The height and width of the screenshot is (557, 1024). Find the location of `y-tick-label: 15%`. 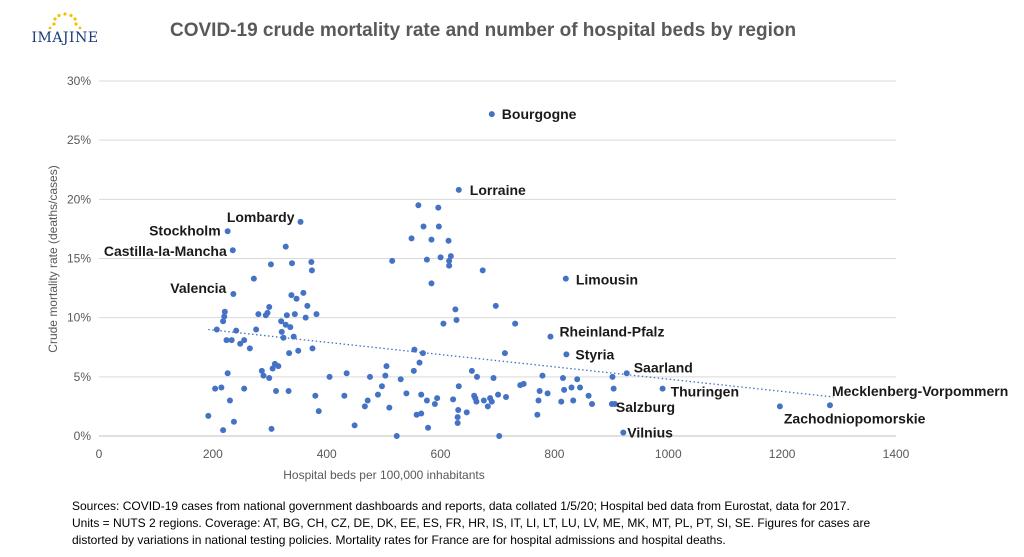

y-tick-label: 15% is located at coordinates (79, 259).